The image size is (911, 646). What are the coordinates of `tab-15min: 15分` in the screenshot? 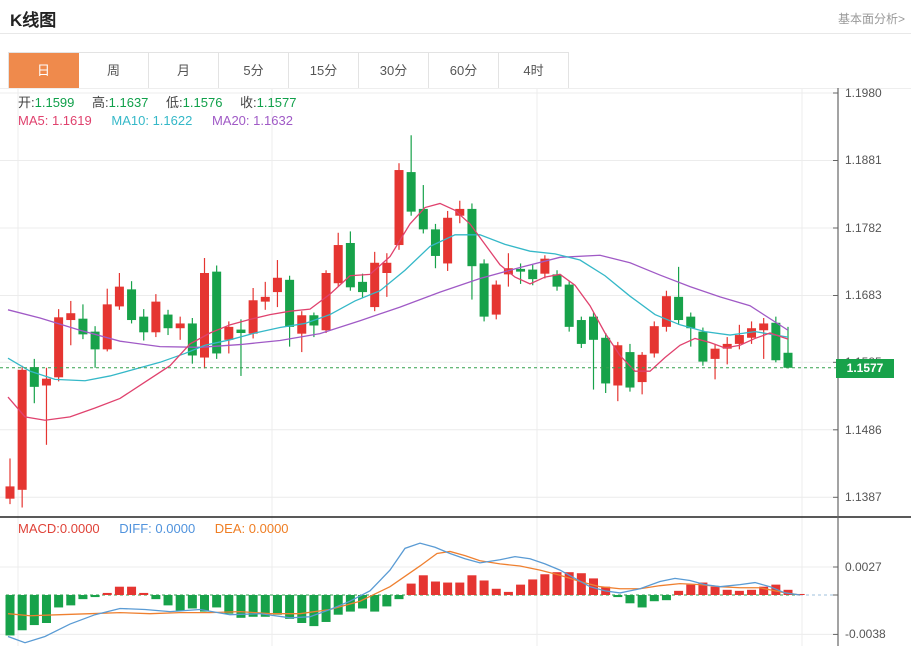 It's located at (324, 71).